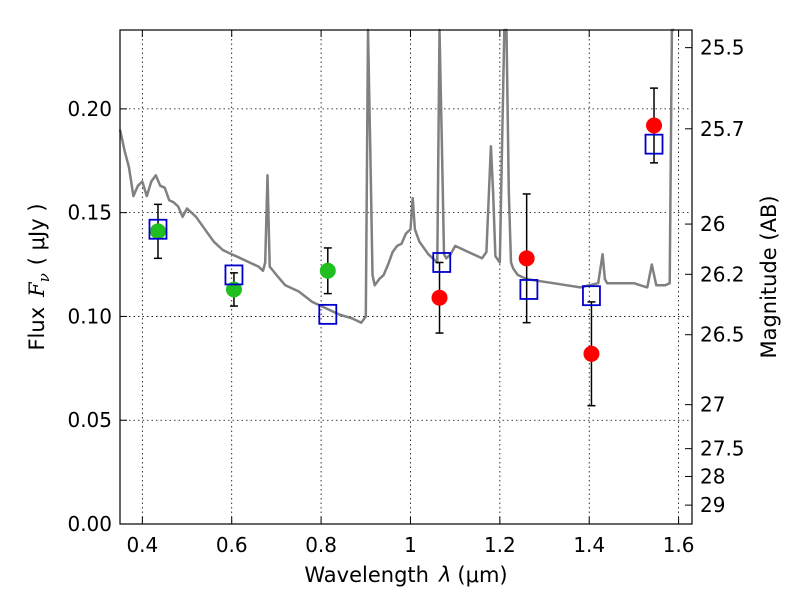  Describe the element at coordinates (366, 575) in the screenshot. I see `x-axis-label-main: Wavelength` at that location.